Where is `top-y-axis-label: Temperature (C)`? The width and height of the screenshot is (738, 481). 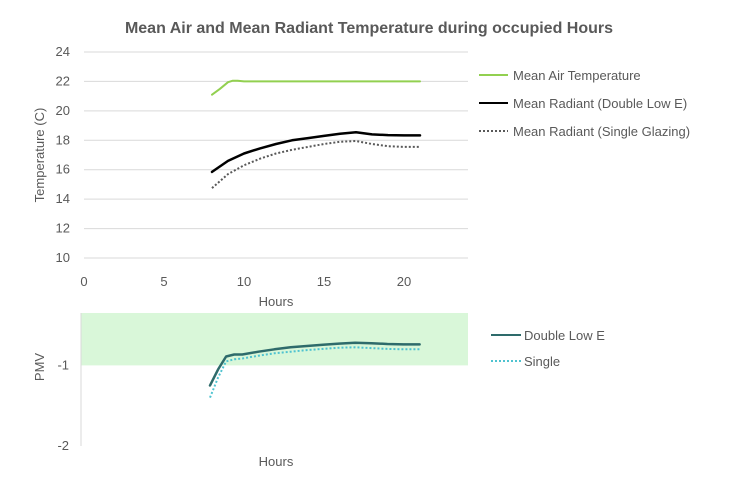
top-y-axis-label: Temperature (C) is located at coordinates (39, 155).